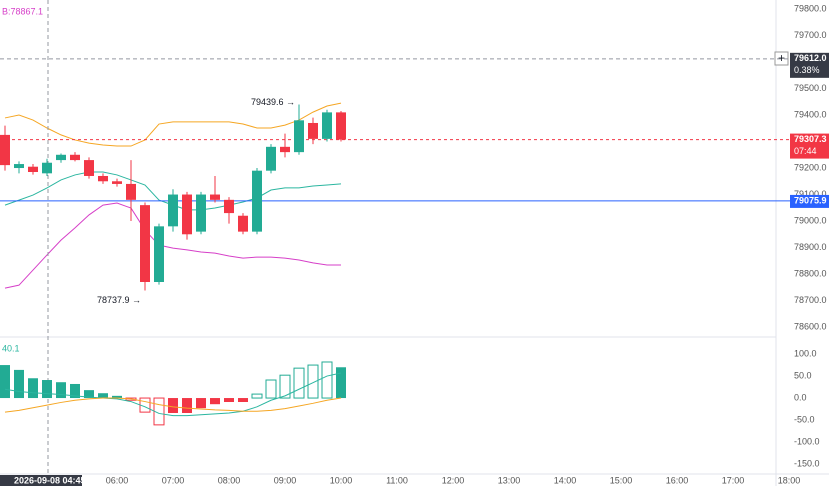 Image resolution: width=829 pixels, height=486 pixels. I want to click on y-tick-label: 79100.0, so click(810, 194).